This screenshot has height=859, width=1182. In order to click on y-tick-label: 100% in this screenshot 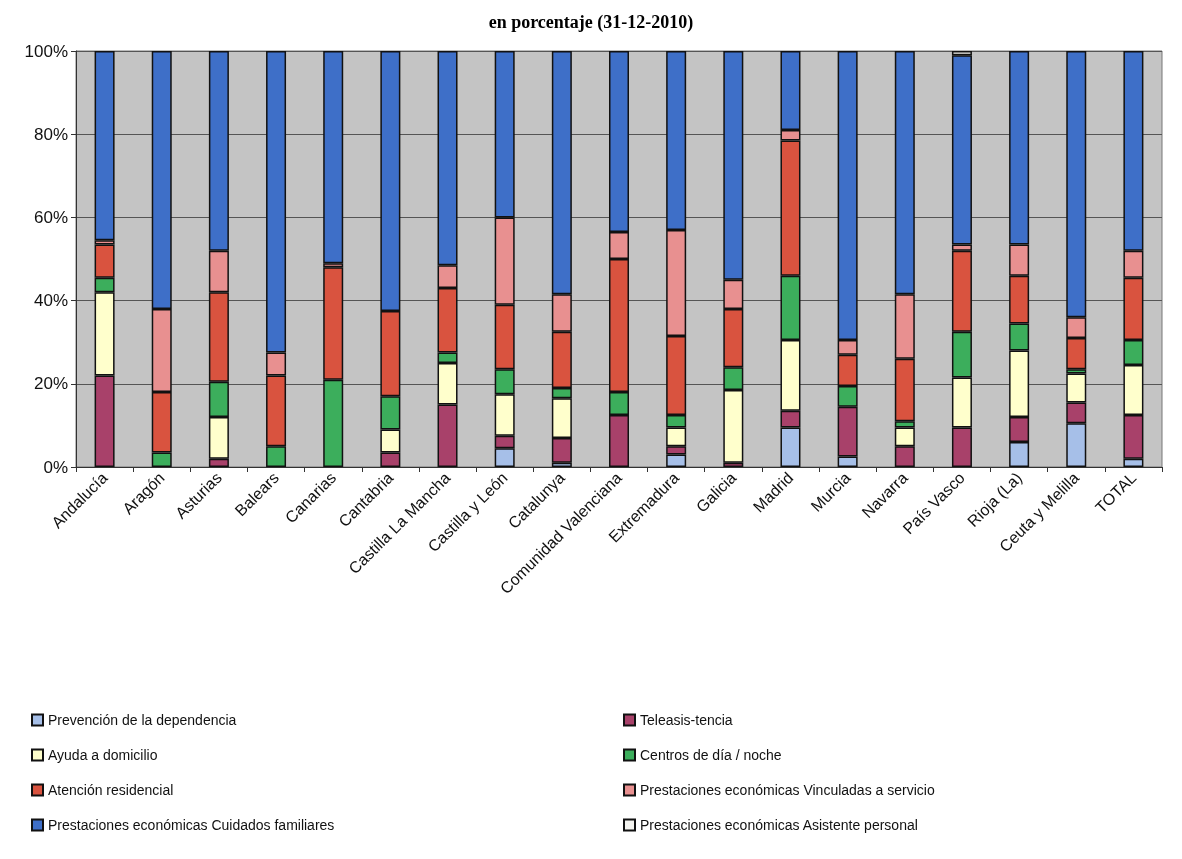, I will do `click(46, 51)`.